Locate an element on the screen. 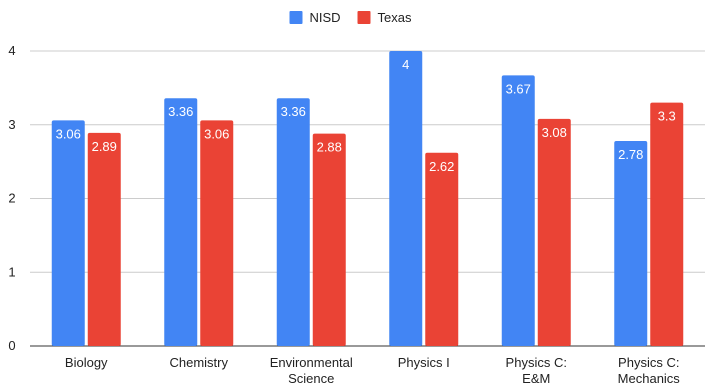 Image resolution: width=715 pixels, height=389 pixels. data-label: 2.88 is located at coordinates (329, 147).